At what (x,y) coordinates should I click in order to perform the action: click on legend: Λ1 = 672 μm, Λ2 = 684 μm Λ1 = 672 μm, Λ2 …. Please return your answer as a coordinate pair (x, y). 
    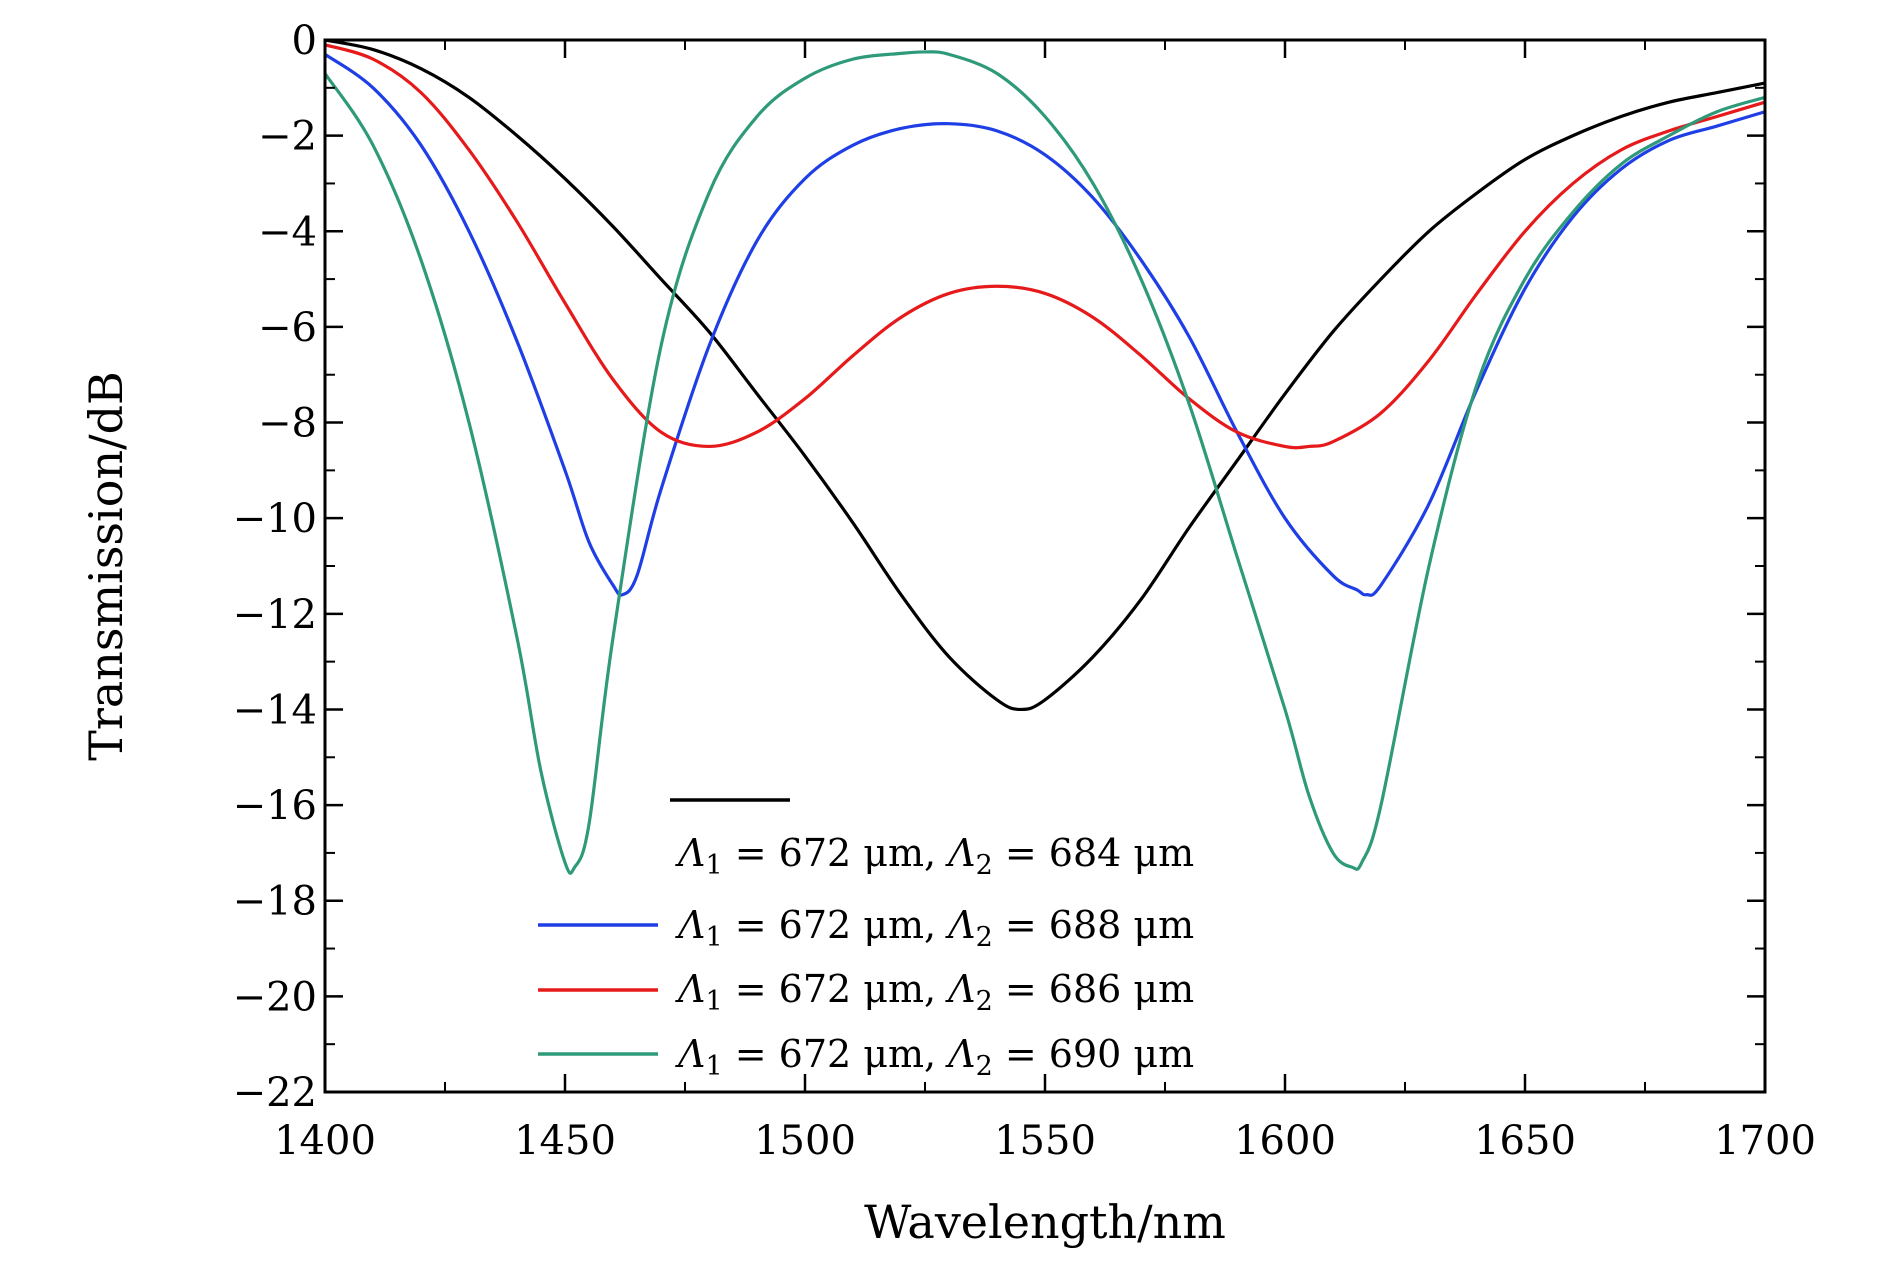
    Looking at the image, I should click on (866, 940).